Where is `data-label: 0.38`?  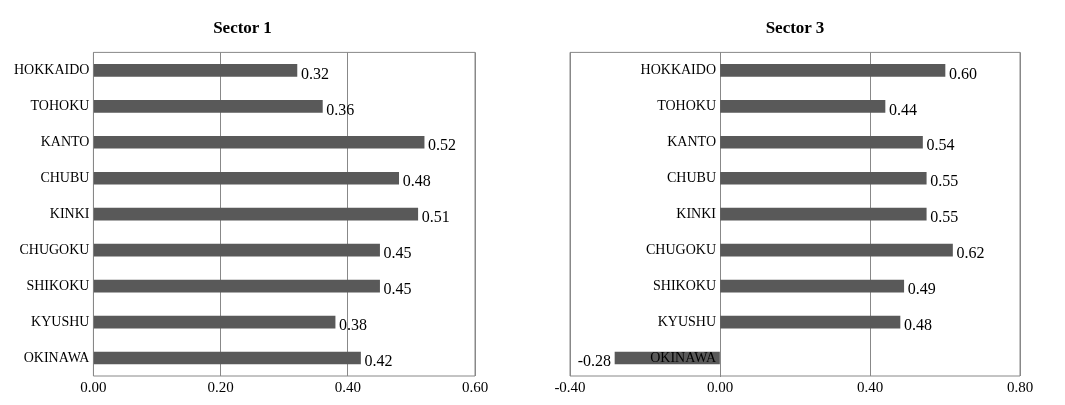
data-label: 0.38 is located at coordinates (353, 325).